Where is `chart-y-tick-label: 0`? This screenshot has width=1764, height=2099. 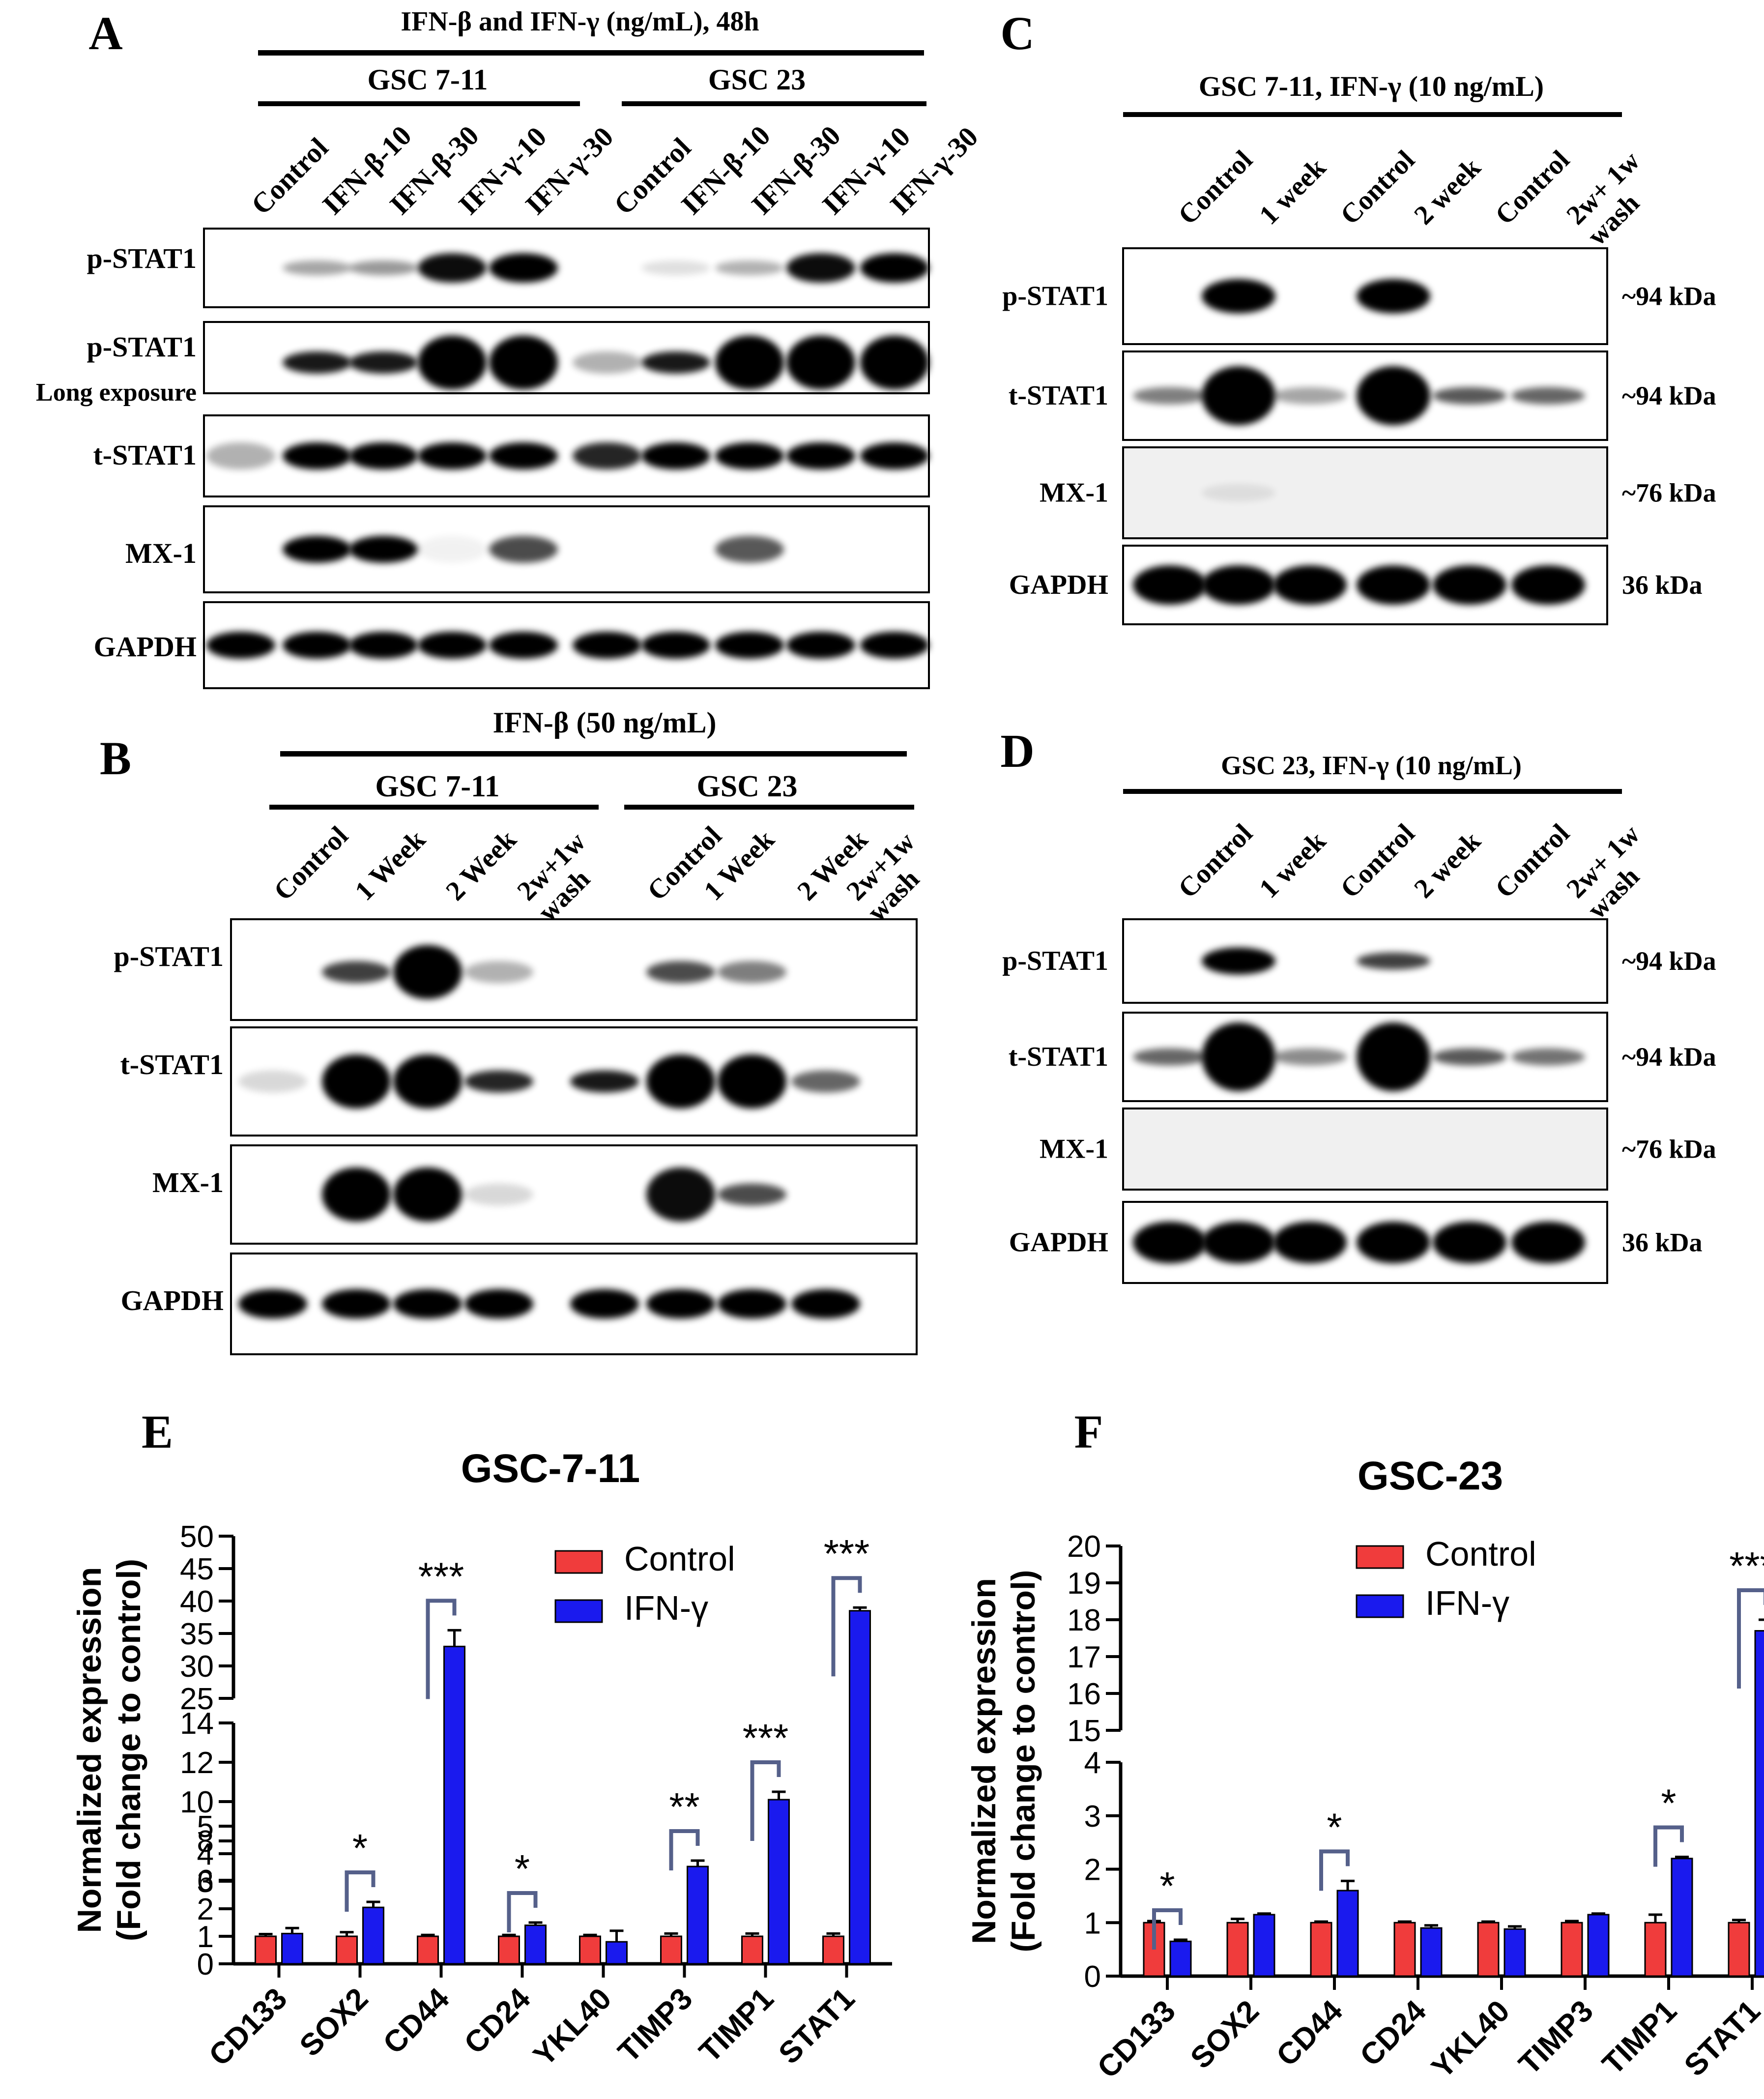 chart-y-tick-label: 0 is located at coordinates (205, 1965).